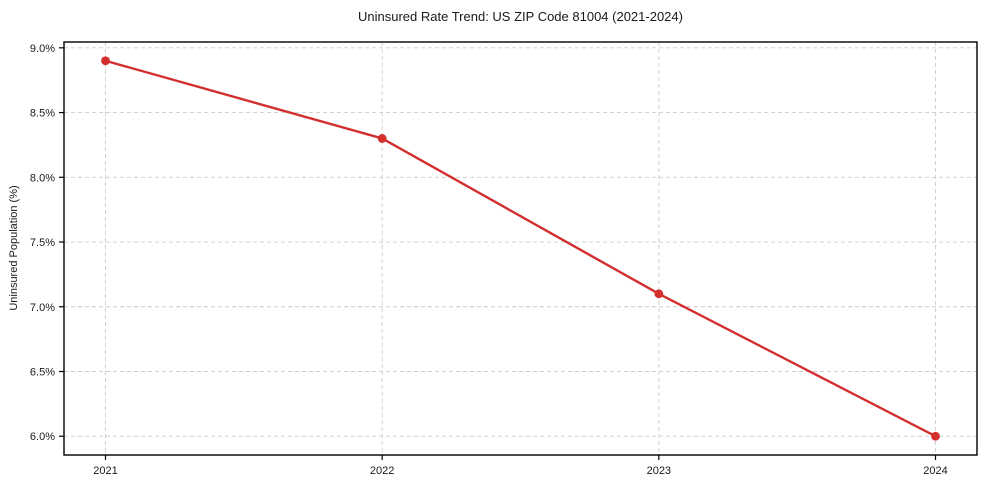 The height and width of the screenshot is (490, 989). What do you see at coordinates (42, 114) in the screenshot?
I see `y-tick-label: 8.5%` at bounding box center [42, 114].